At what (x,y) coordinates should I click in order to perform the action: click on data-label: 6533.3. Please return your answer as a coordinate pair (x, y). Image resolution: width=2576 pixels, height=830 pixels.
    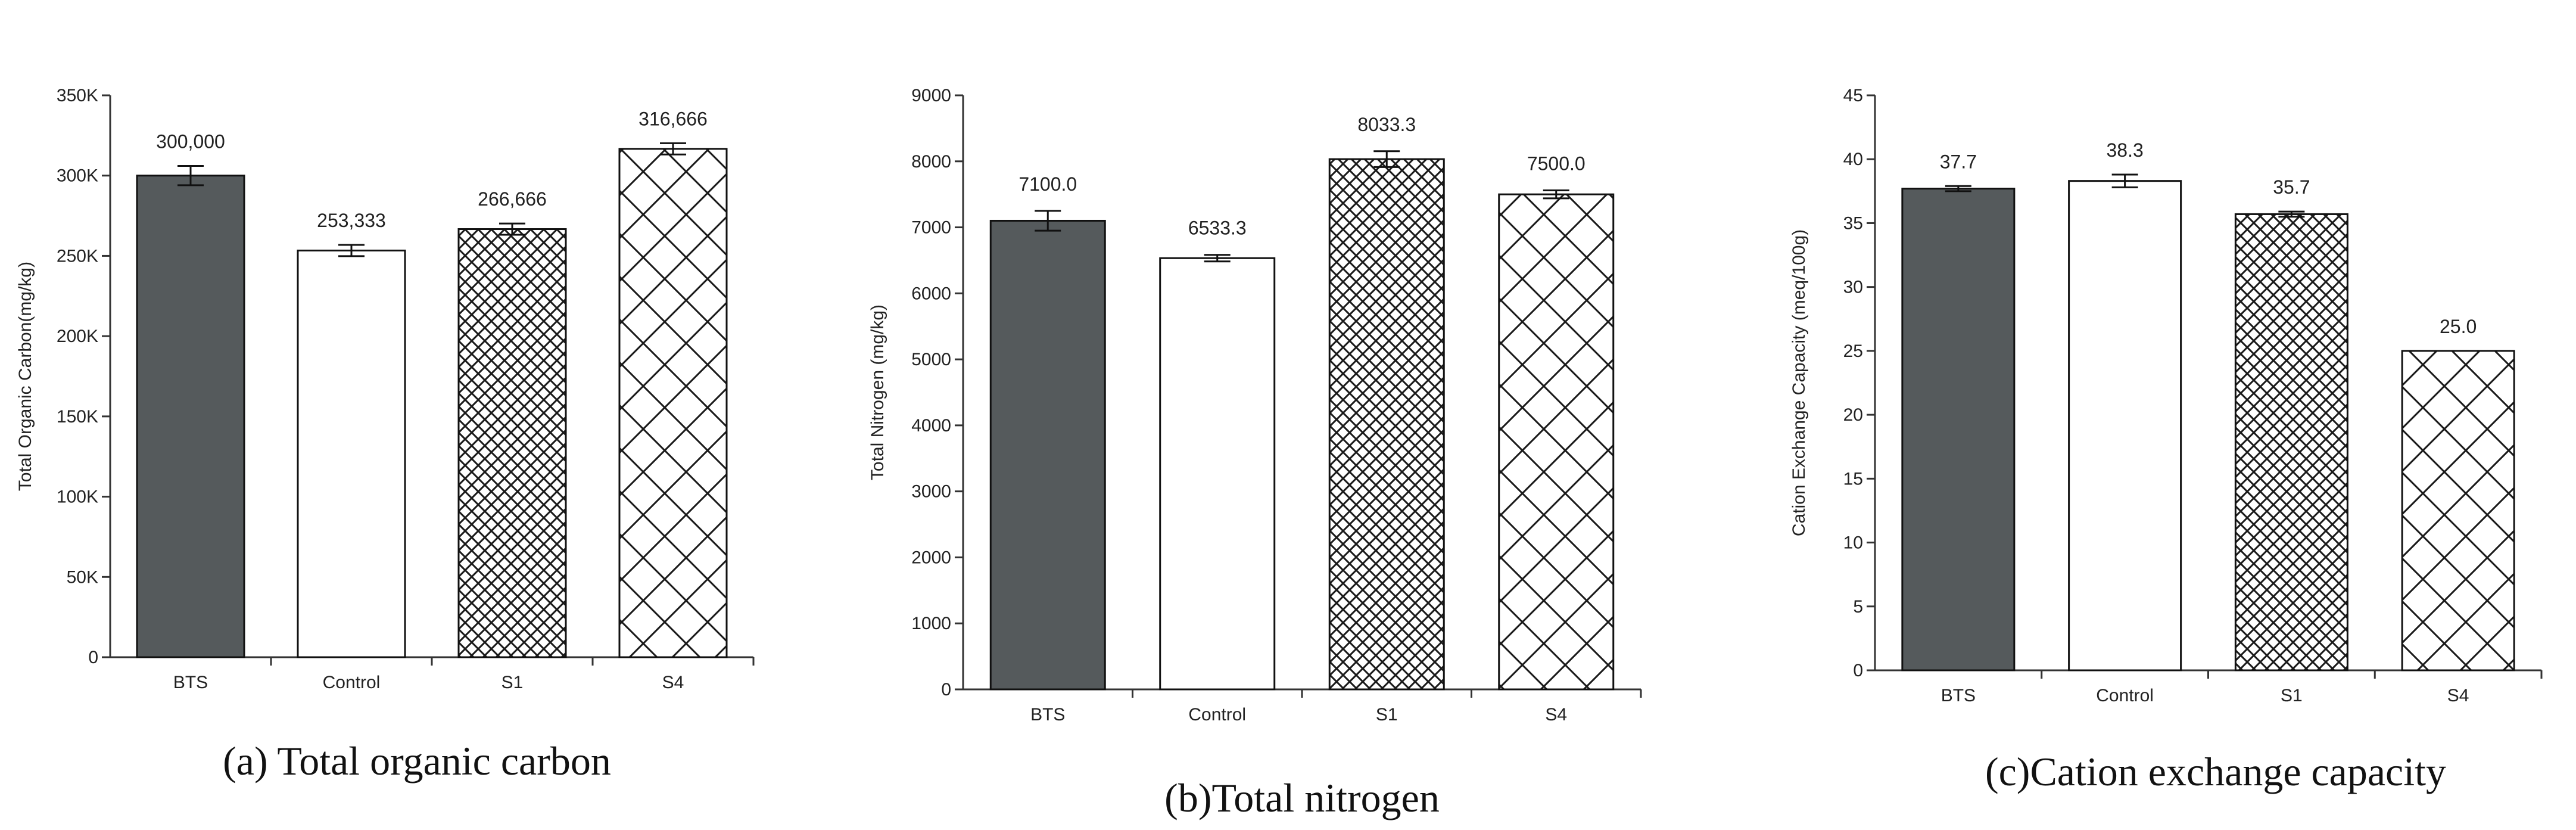
    Looking at the image, I should click on (1217, 228).